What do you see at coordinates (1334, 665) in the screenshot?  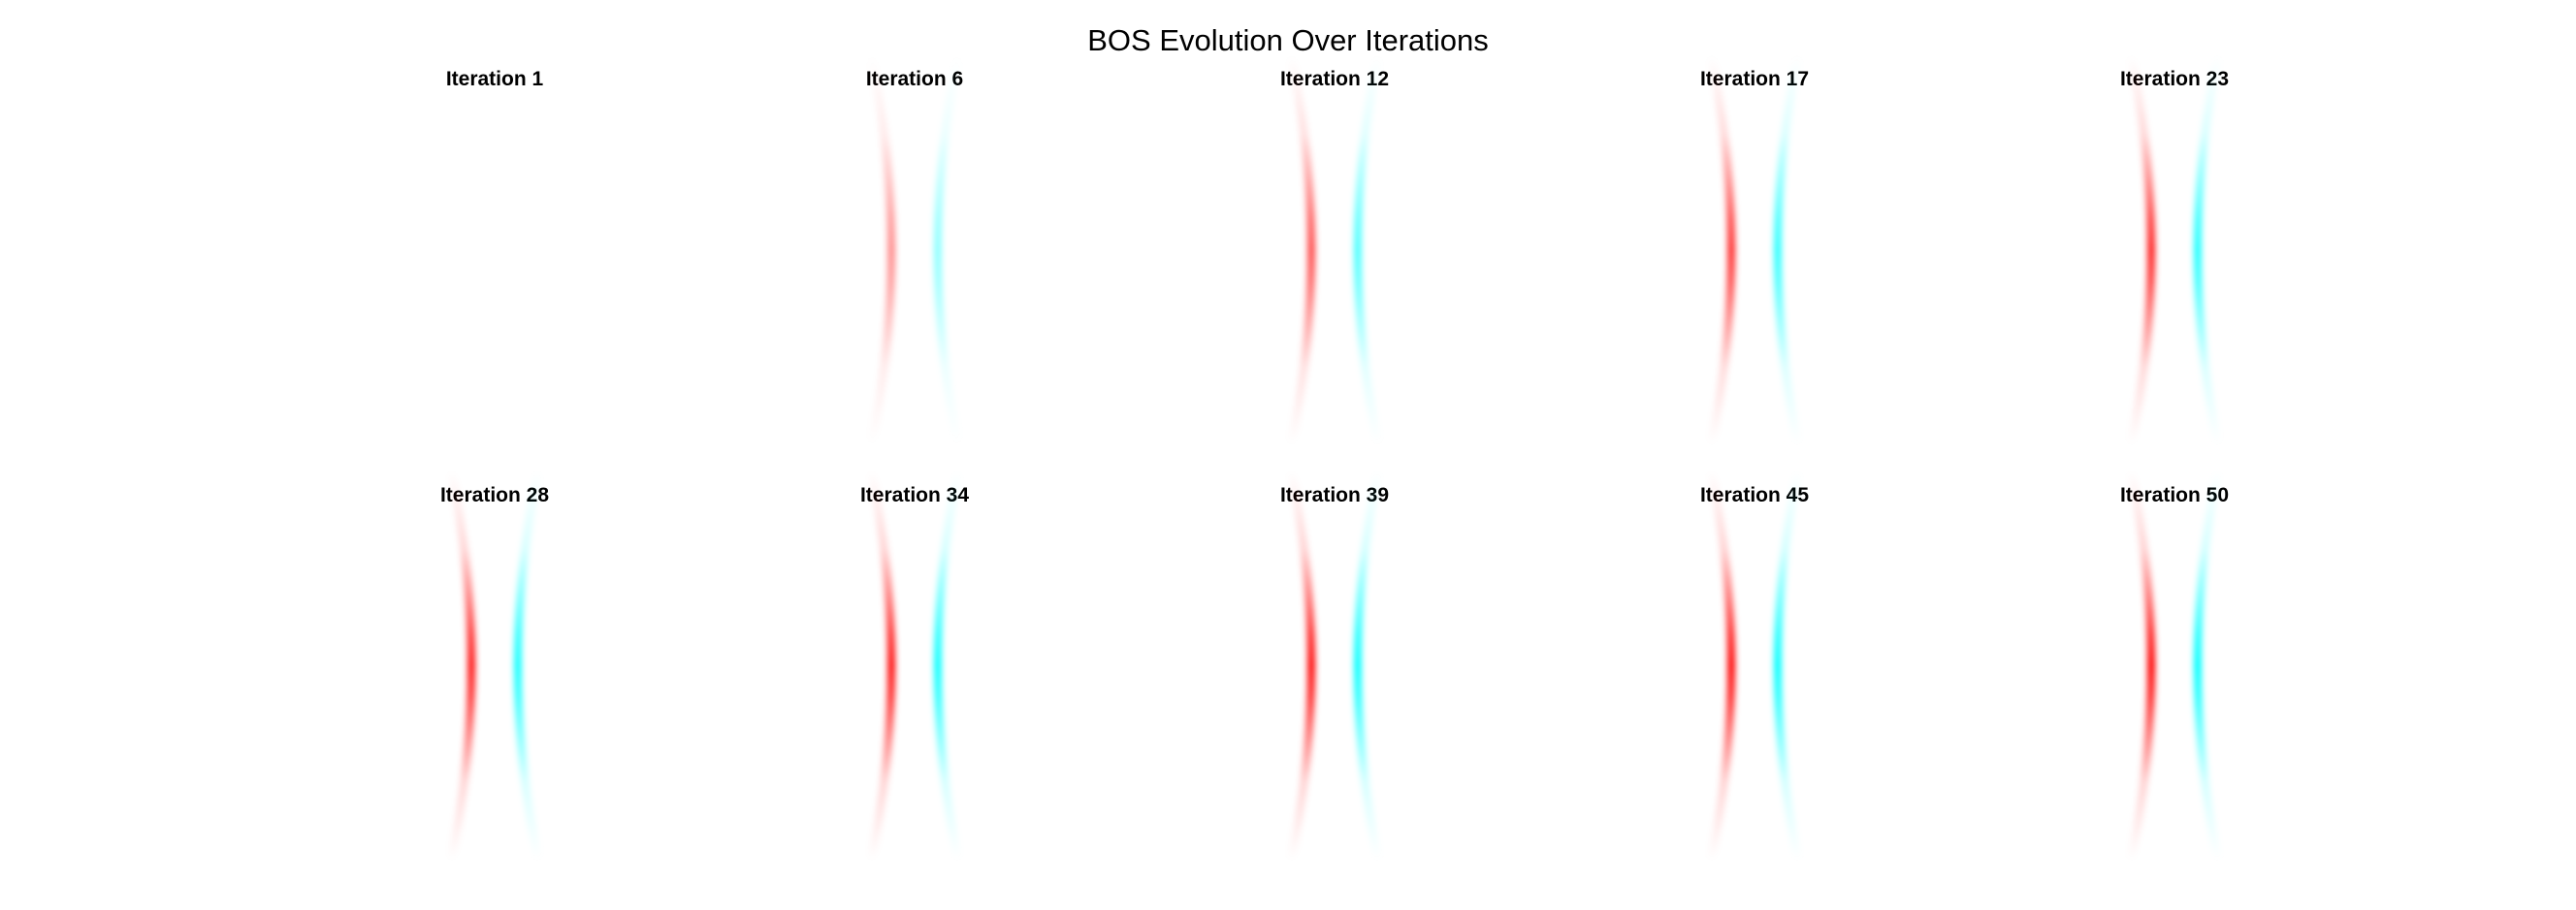 I see `panel-iteration-39: Iteration 39` at bounding box center [1334, 665].